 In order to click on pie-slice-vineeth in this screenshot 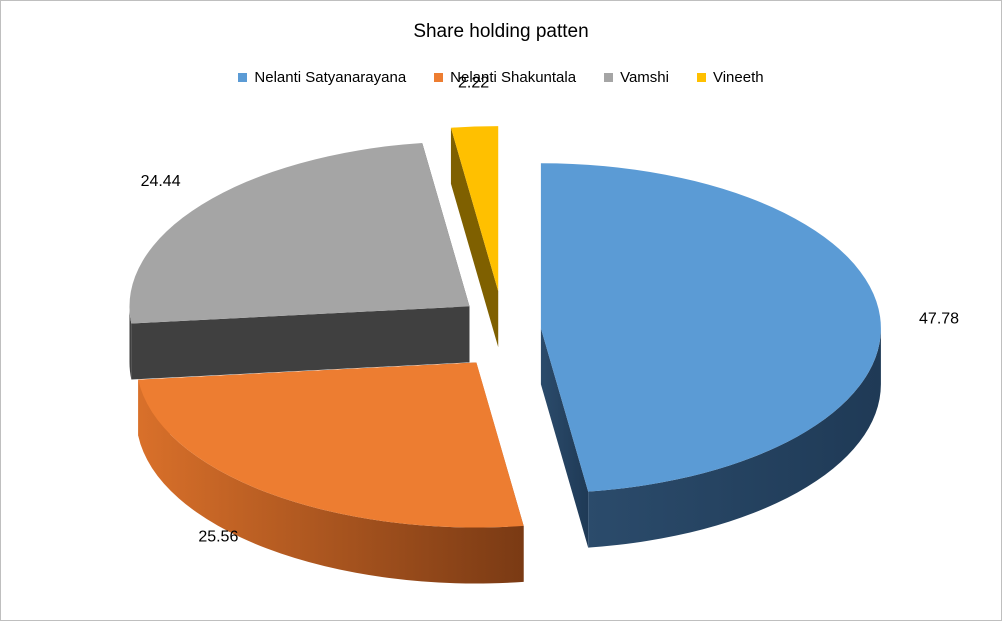, I will do `click(474, 237)`.